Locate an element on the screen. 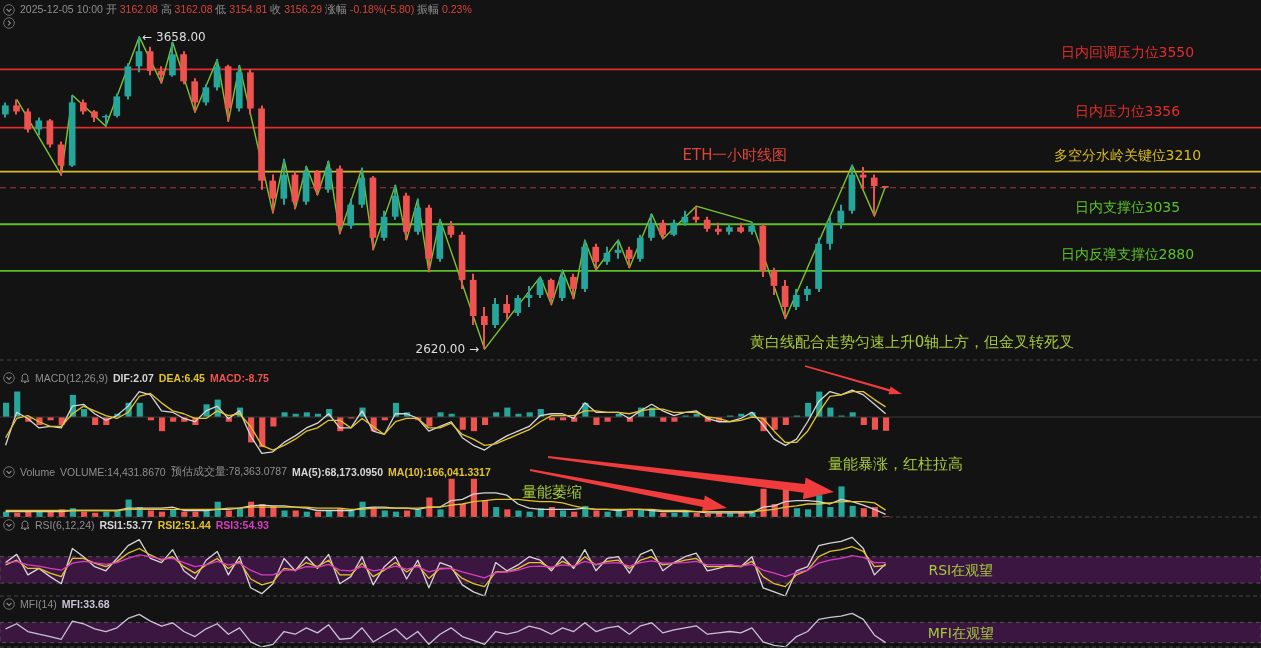 This screenshot has width=1261, height=648. ref-line-label: 日内压力位3356 is located at coordinates (1127, 110).